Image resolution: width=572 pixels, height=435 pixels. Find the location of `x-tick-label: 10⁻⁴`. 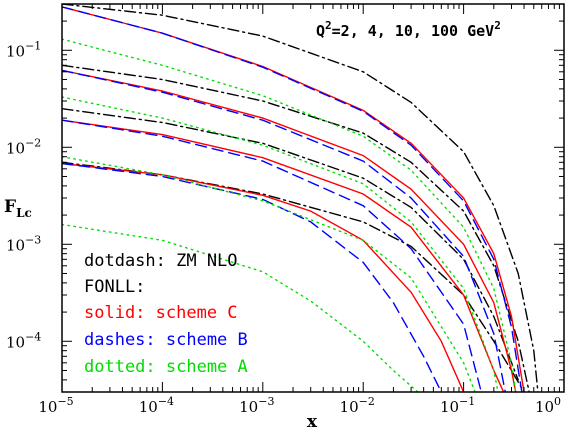

x-tick-label: 10⁻⁴ is located at coordinates (156, 405).